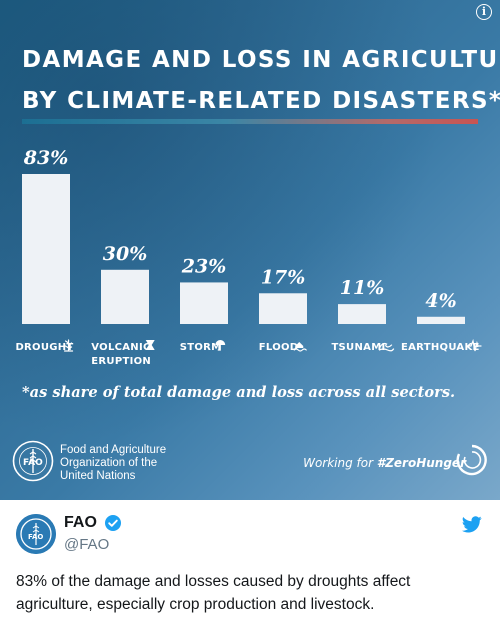  I want to click on bar-volcanic-eruption, so click(125, 296).